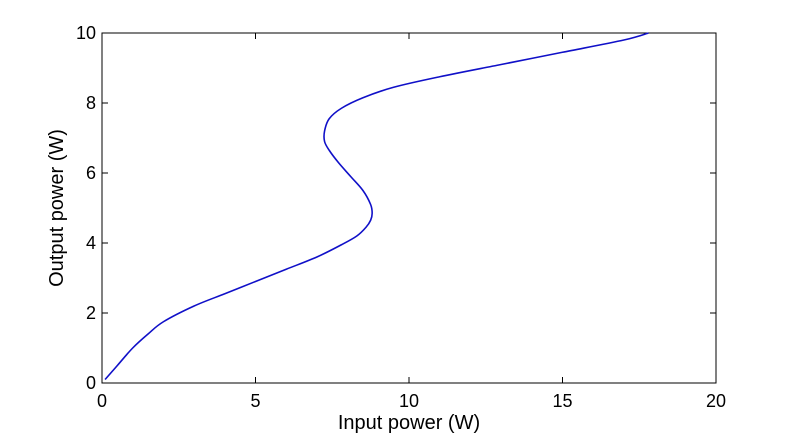  Describe the element at coordinates (102, 401) in the screenshot. I see `x-tick-label: 0` at that location.